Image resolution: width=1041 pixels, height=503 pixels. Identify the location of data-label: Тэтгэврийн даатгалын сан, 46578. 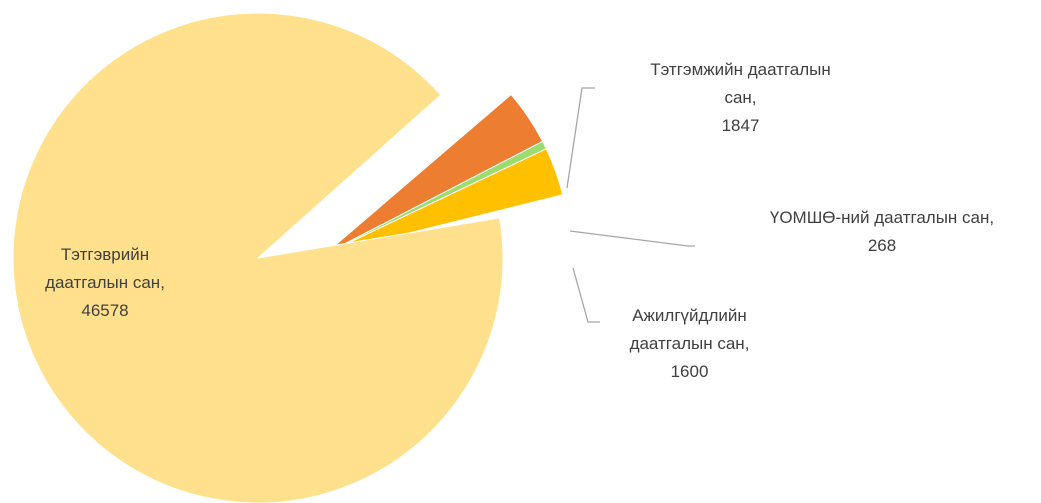
(105, 283).